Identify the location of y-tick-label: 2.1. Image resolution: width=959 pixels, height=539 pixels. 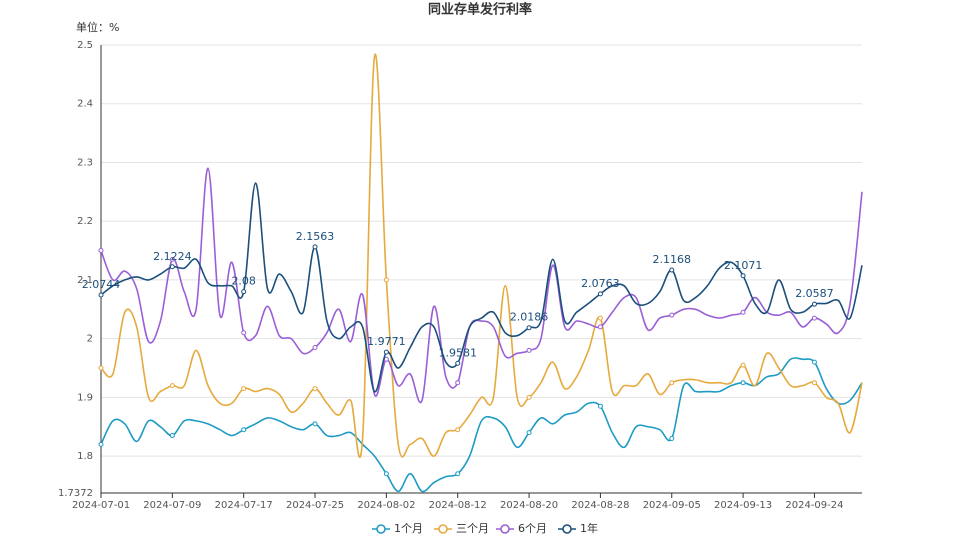
(85, 280).